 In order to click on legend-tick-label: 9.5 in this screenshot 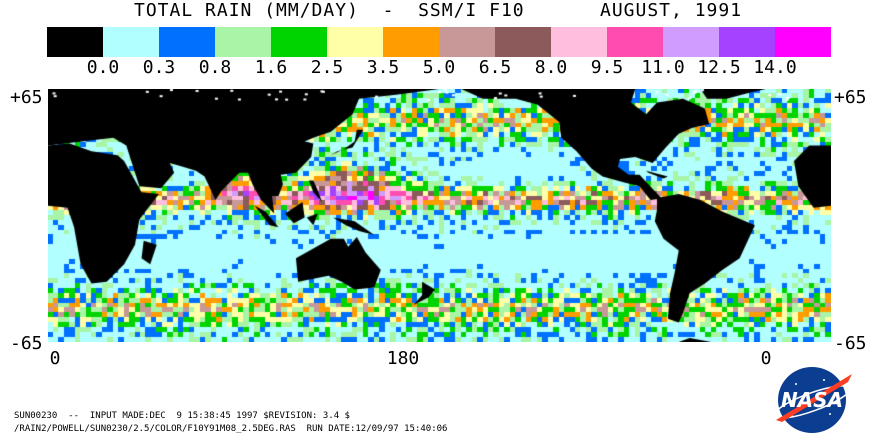, I will do `click(607, 67)`.